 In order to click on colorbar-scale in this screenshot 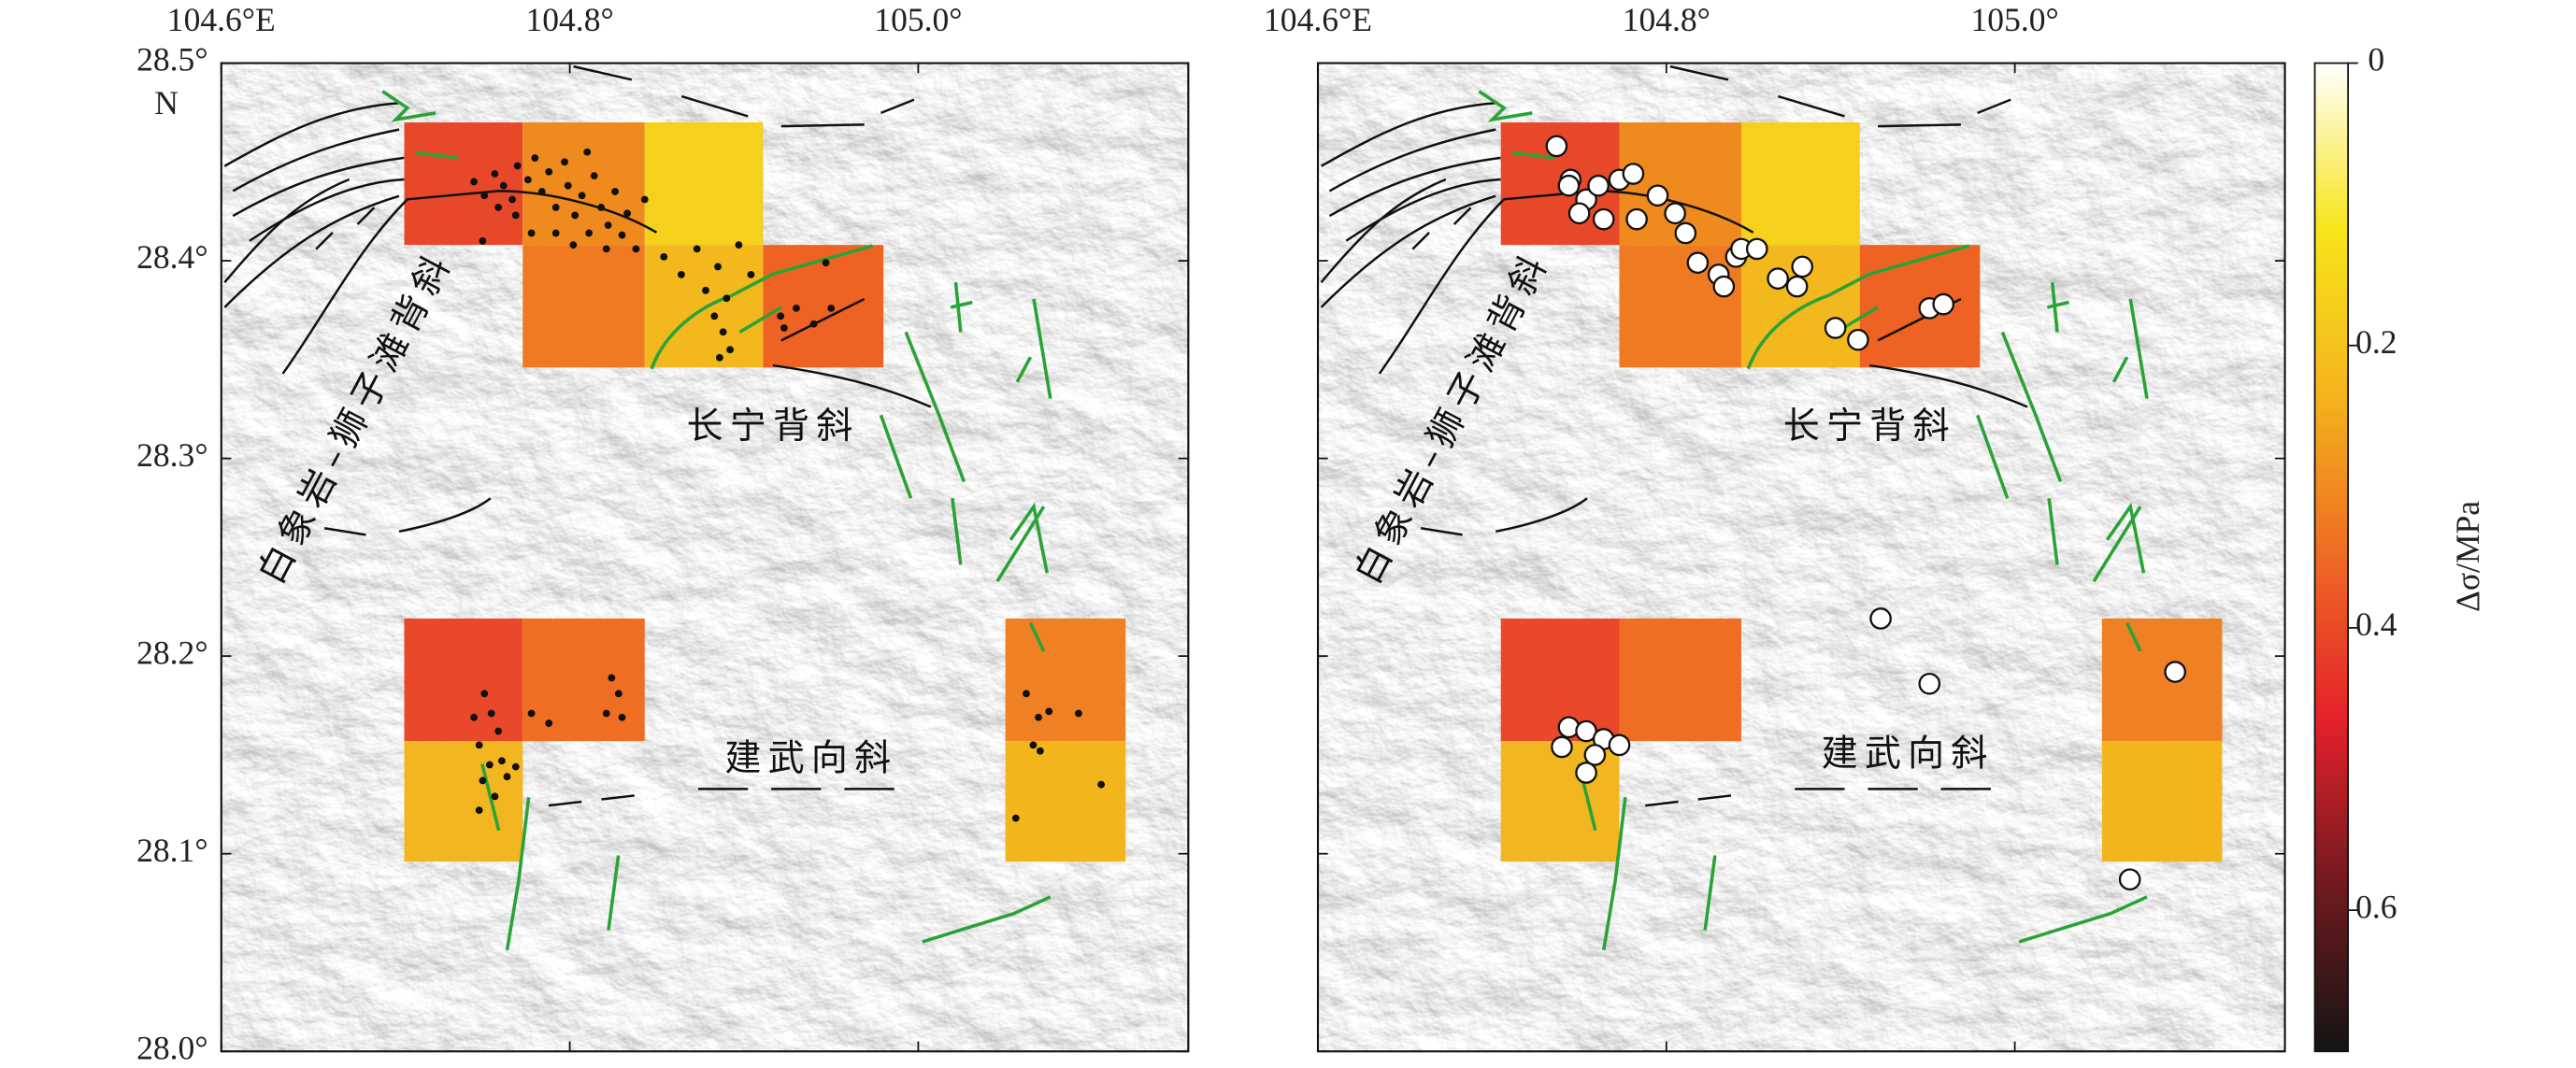, I will do `click(2331, 557)`.